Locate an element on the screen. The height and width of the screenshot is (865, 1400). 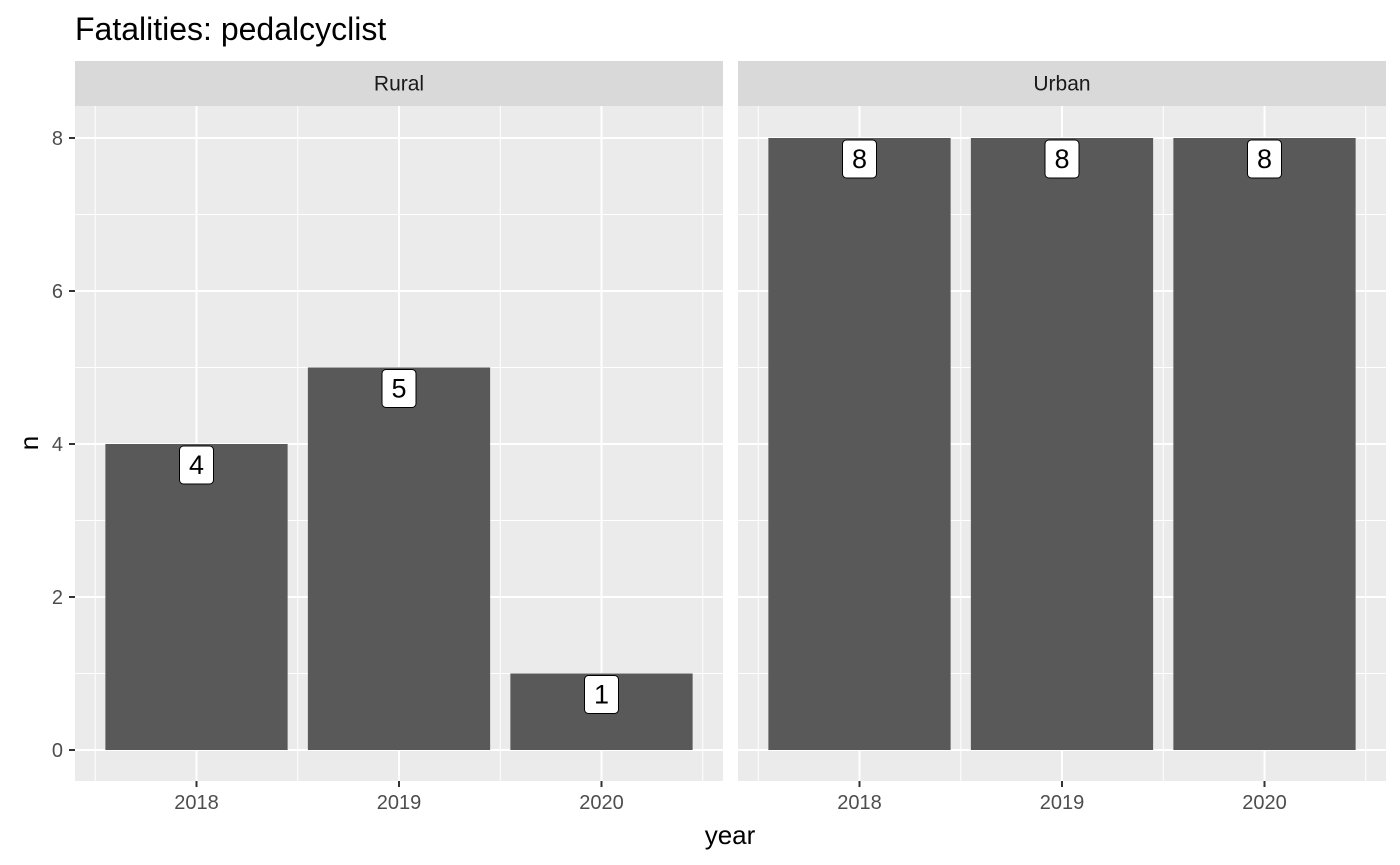
data-label-rural-2020: 1 is located at coordinates (601, 694).